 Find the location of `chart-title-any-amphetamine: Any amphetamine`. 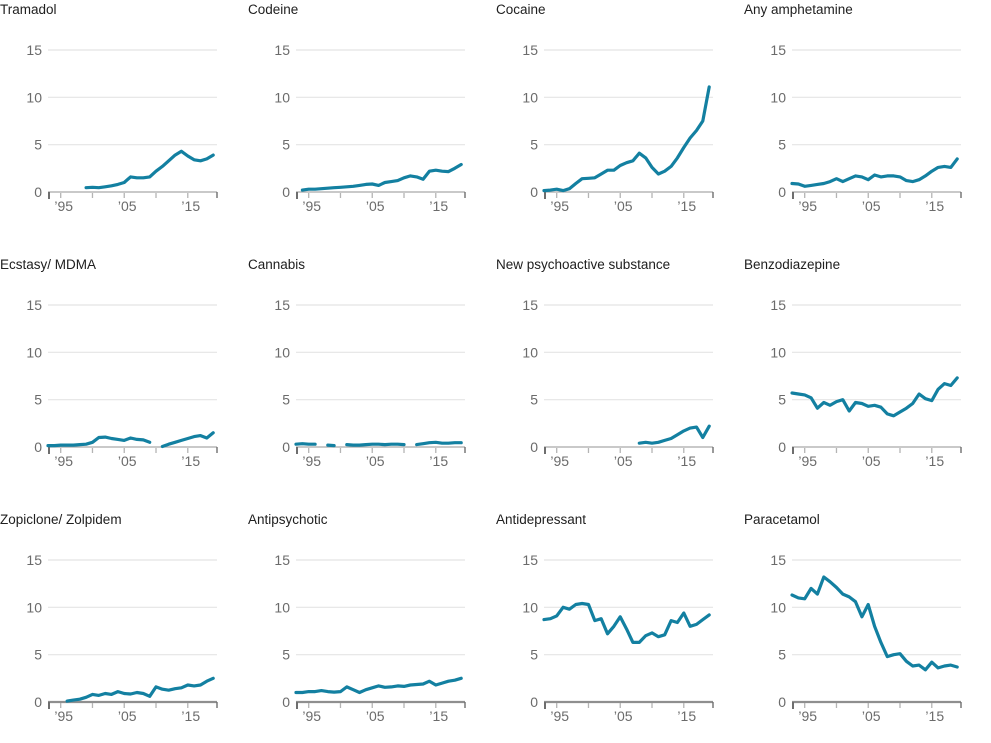

chart-title-any-amphetamine: Any amphetamine is located at coordinates (798, 9).